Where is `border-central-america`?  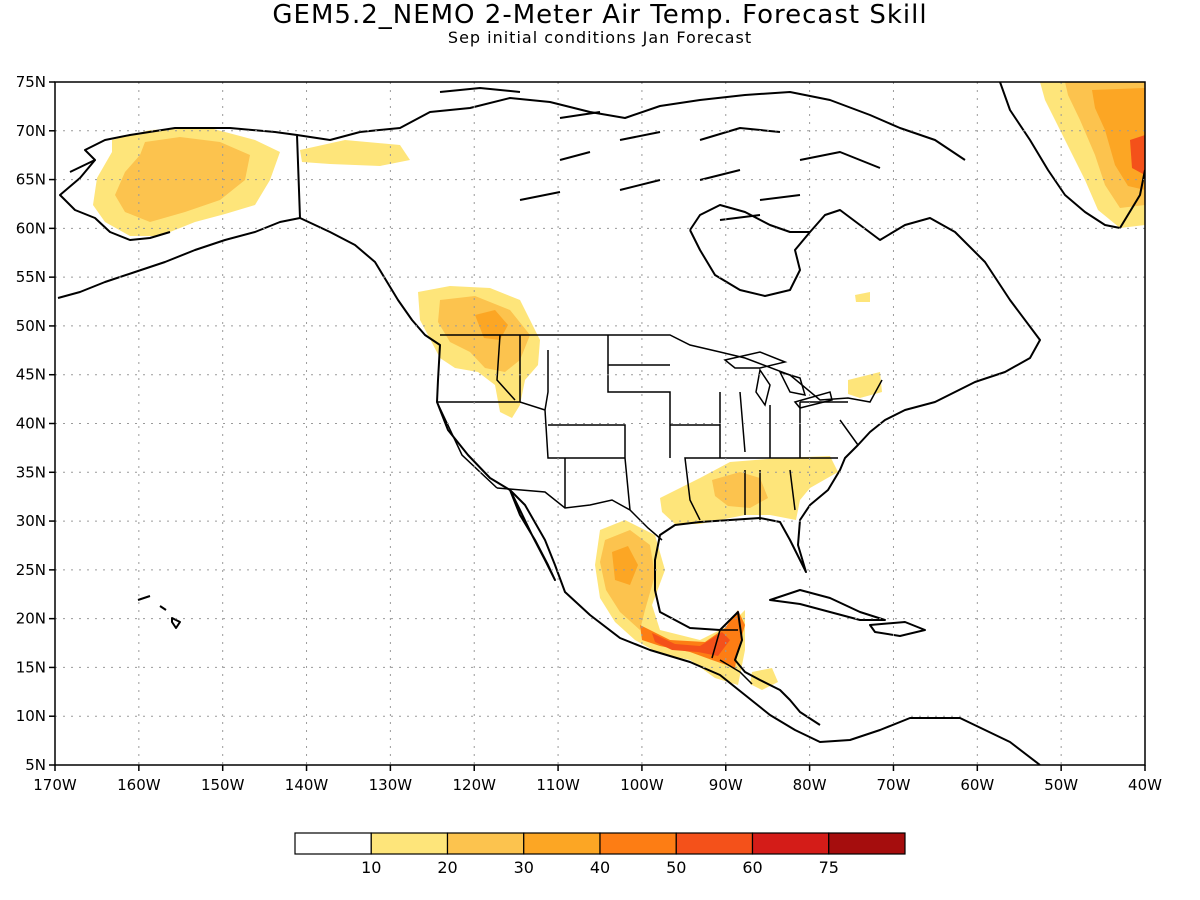 border-central-america is located at coordinates (732, 657).